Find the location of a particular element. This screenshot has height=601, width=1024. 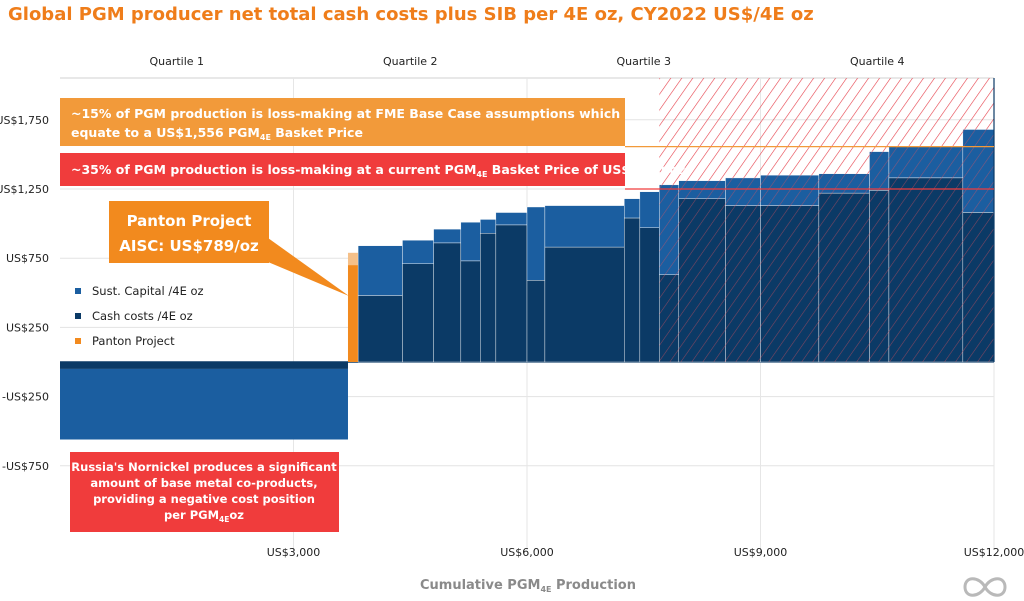

quartile-label: Quartile 3 is located at coordinates (643, 61).